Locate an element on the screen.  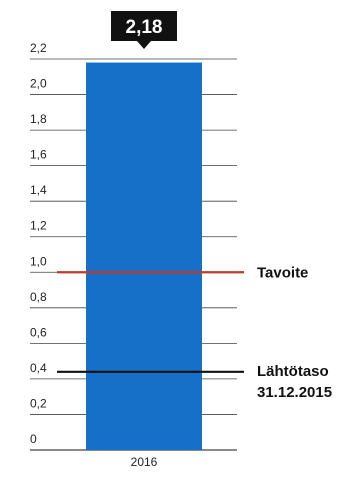
x-category-label: 2016 is located at coordinates (144, 462).